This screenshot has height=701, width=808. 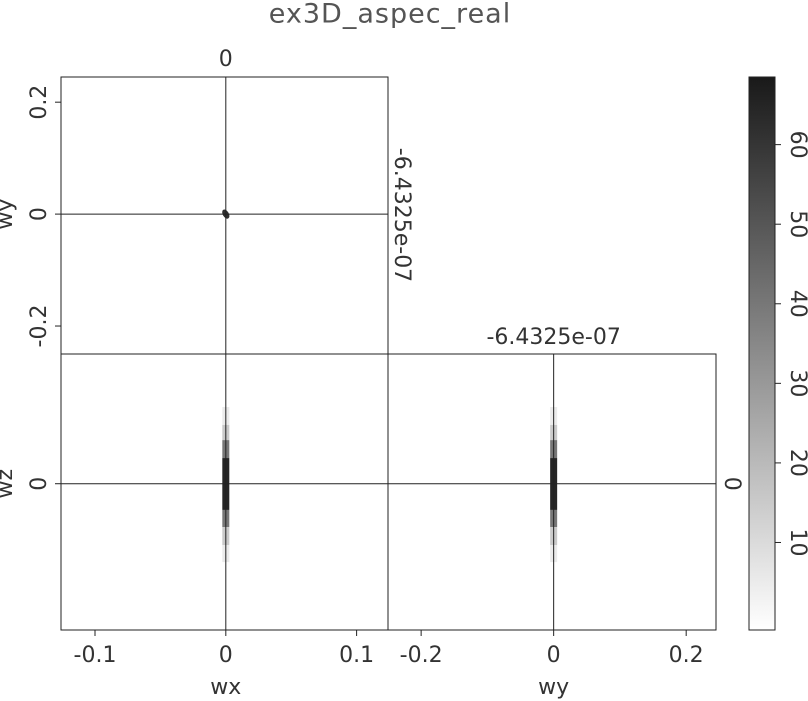 What do you see at coordinates (553, 687) in the screenshot?
I see `x-axis-label: wy` at bounding box center [553, 687].